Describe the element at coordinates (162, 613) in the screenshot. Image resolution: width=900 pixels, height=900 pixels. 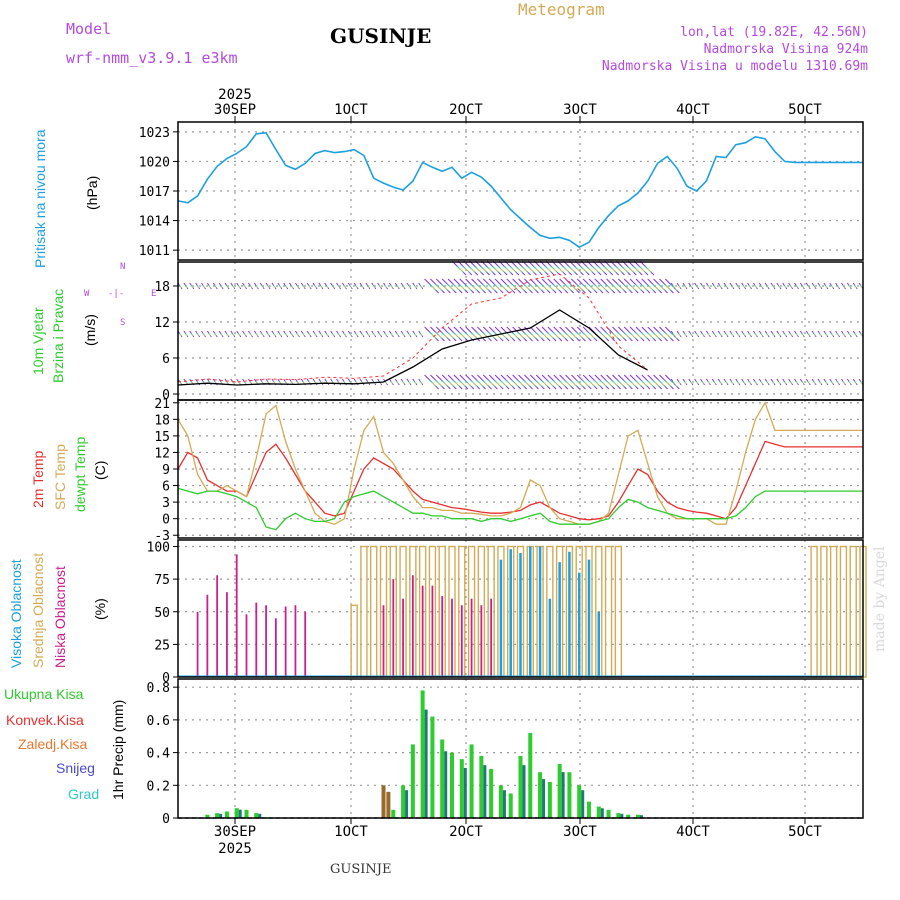
I see `cloud_cover-ytick-label-2: 50` at that location.